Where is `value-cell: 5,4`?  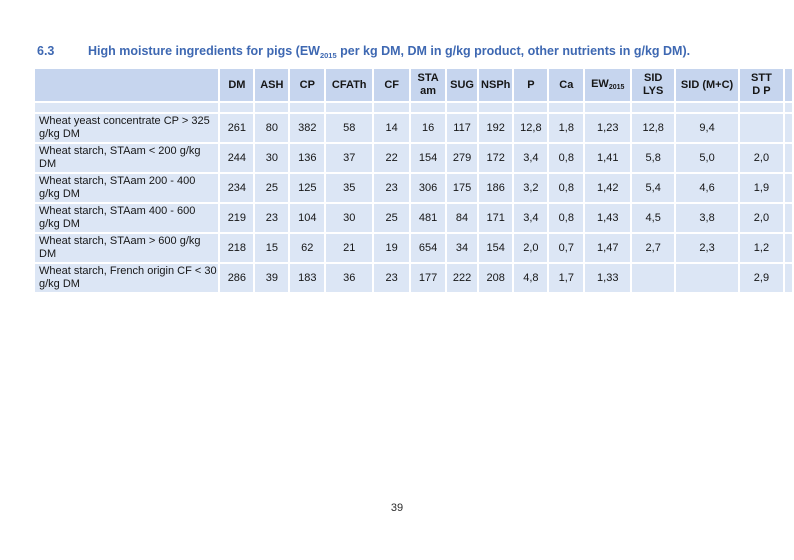
value-cell: 5,4 is located at coordinates (653, 188).